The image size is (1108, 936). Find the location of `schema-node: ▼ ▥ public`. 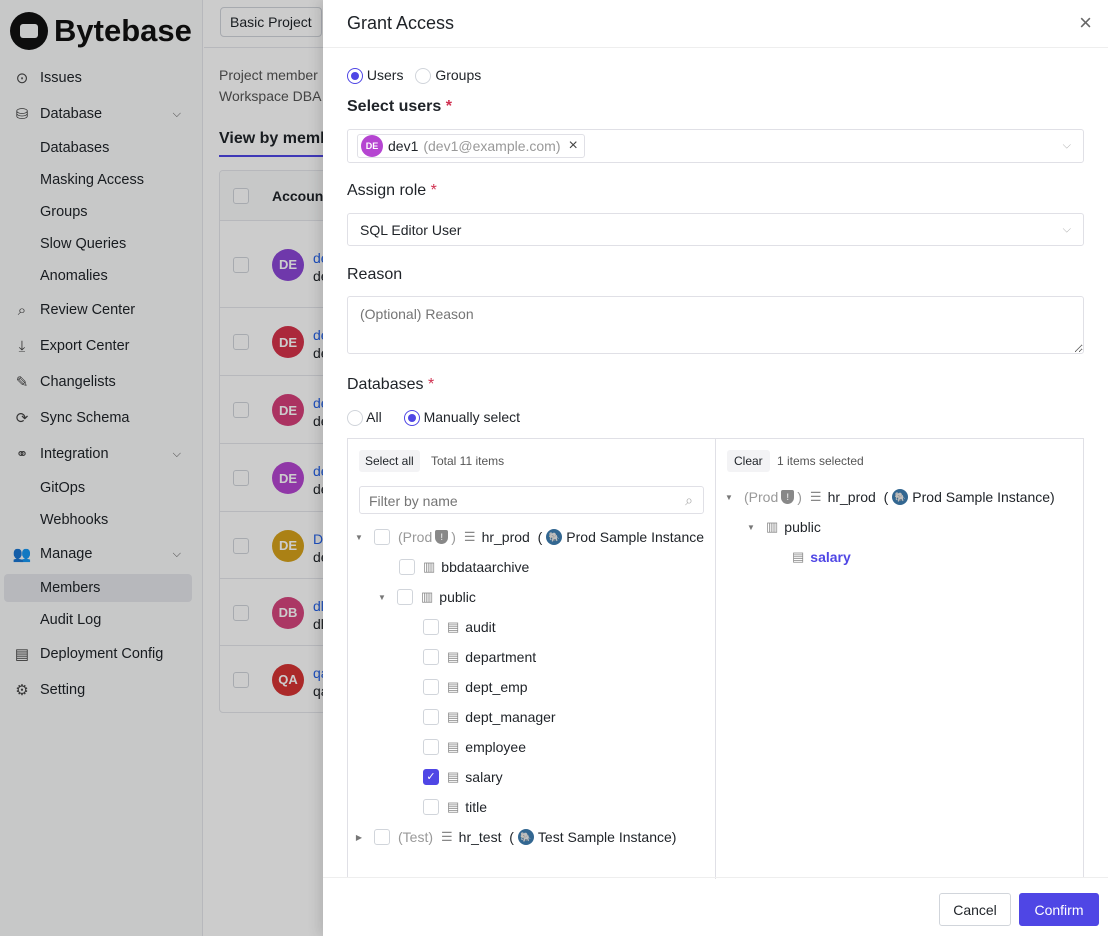

schema-node: ▼ ▥ public is located at coordinates (427, 597).